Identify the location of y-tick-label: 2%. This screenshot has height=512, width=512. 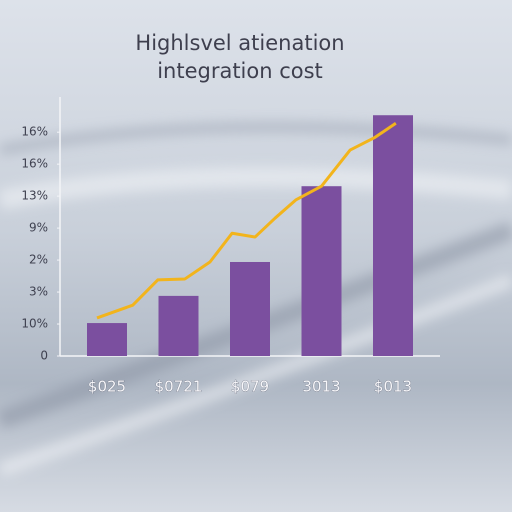
(38, 260).